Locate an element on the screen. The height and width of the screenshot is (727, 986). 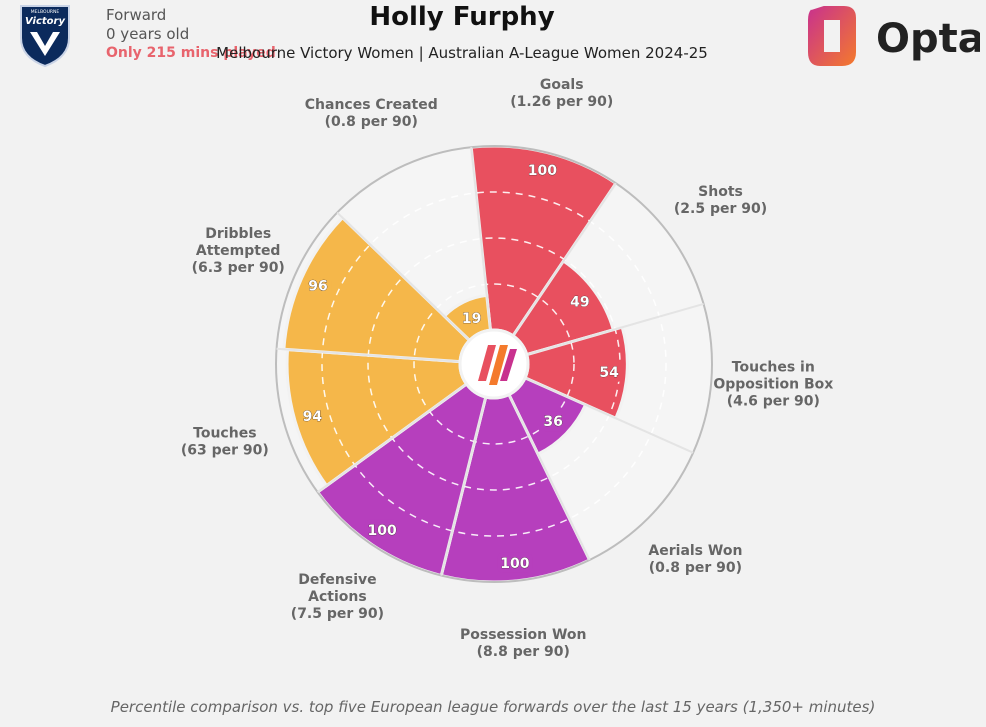
axis-label: Possession Won is located at coordinates (523, 635).